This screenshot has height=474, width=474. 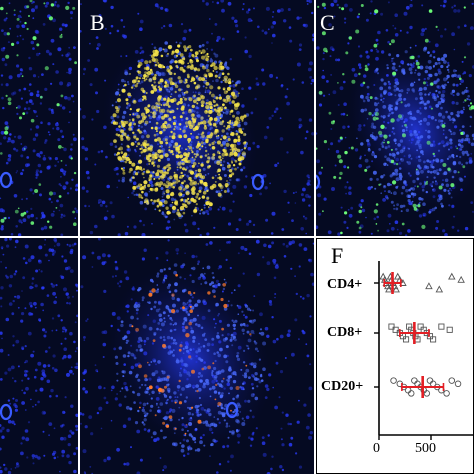 I want to click on dot-plot-area, so click(x=423, y=350).